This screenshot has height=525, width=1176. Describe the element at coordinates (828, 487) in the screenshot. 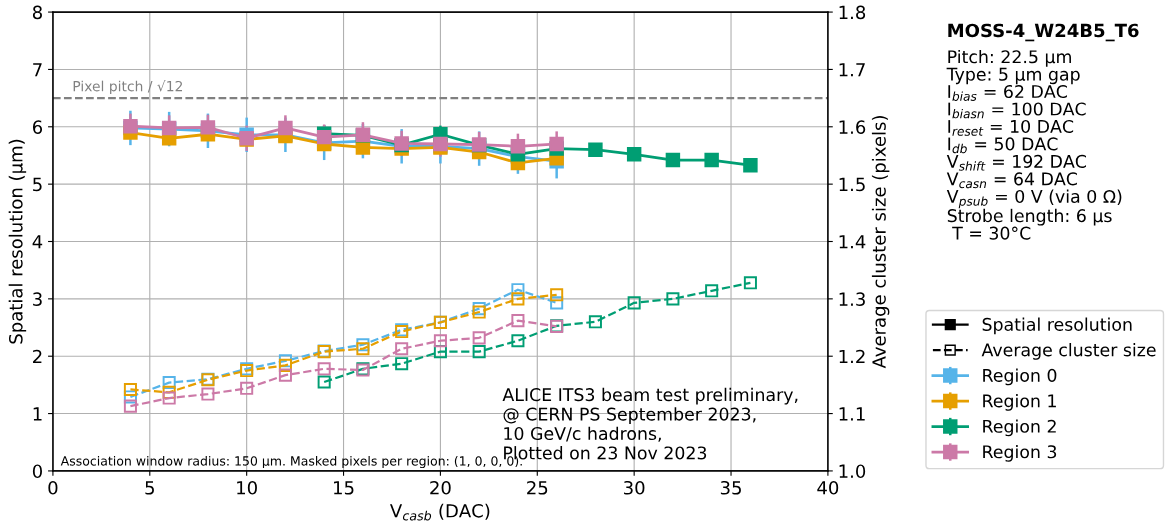

I see `x-tick-label: 40` at that location.